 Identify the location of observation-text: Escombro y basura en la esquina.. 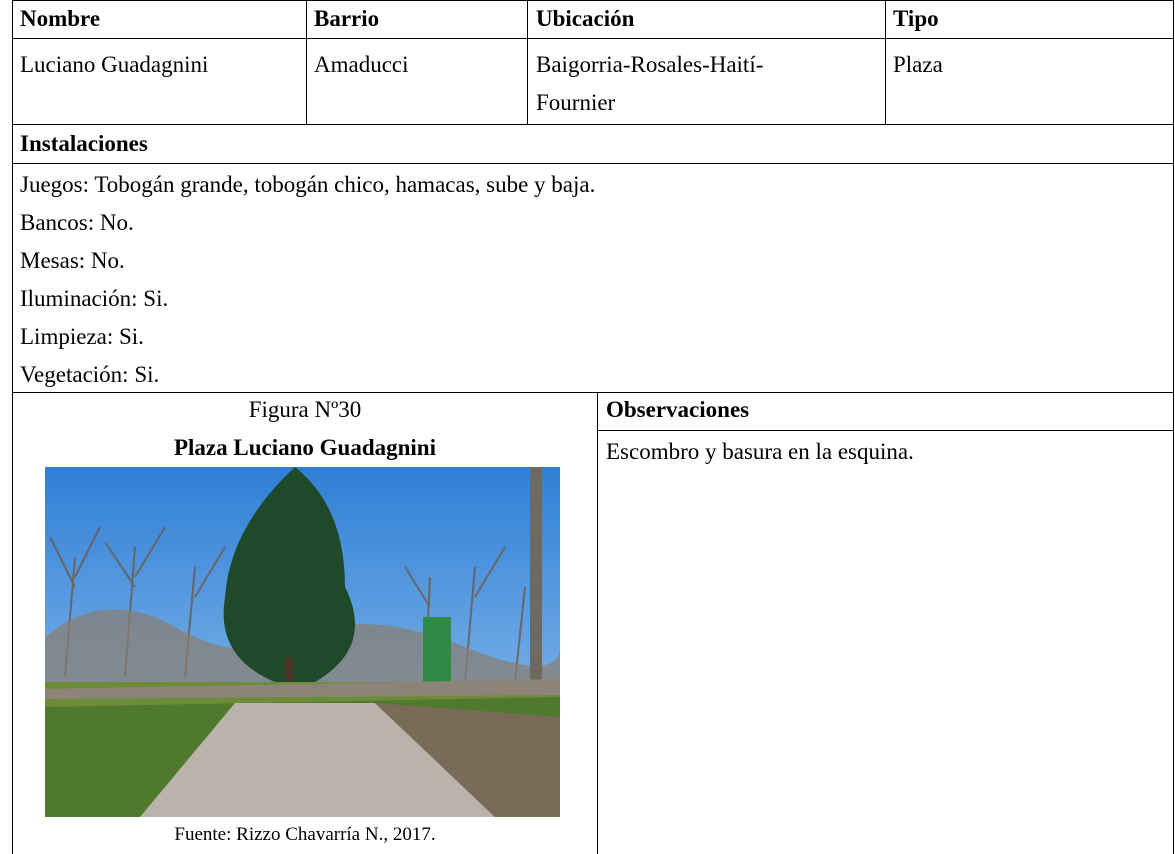
(760, 451).